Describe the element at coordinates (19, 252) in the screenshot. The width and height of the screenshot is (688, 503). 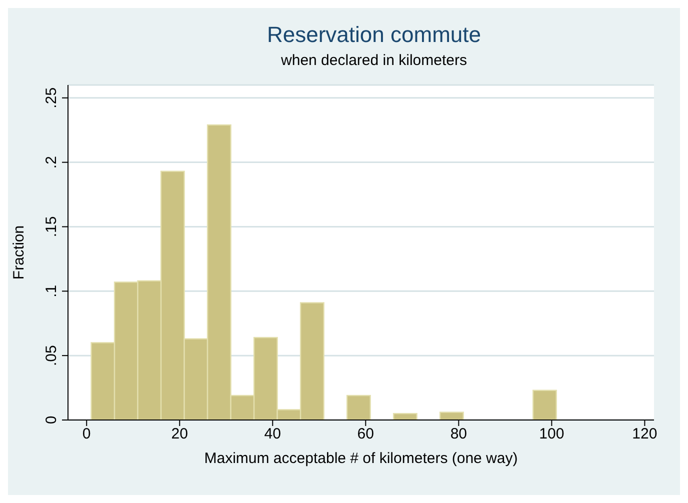
I see `y-axis-title: Fraction` at that location.